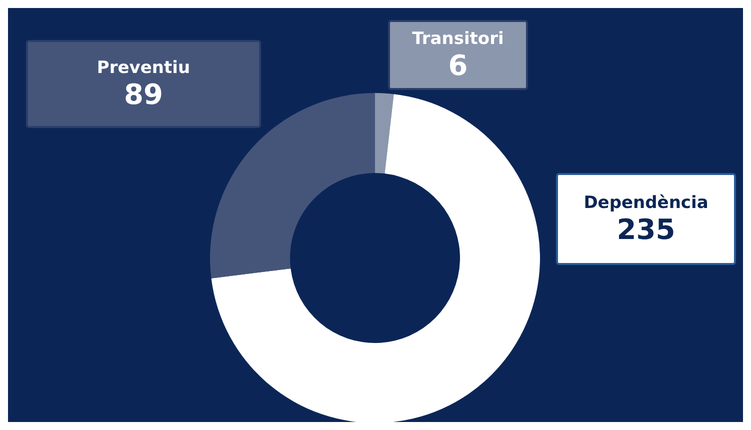 The width and height of the screenshot is (751, 430). What do you see at coordinates (458, 38) in the screenshot?
I see `slice-label: Transitori` at bounding box center [458, 38].